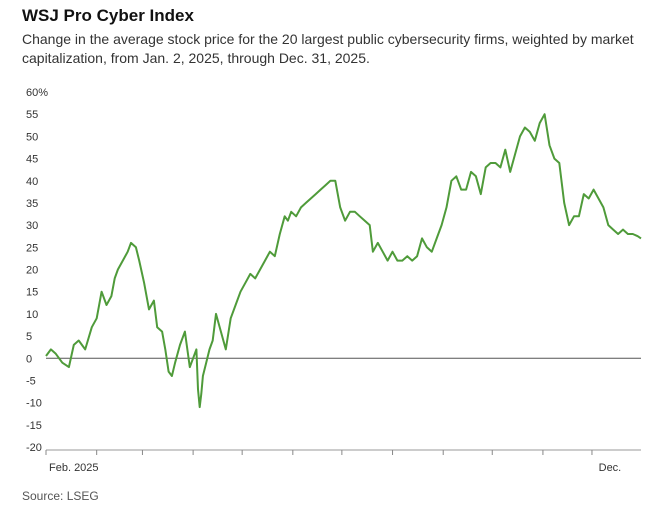  I want to click on y-tick-label: 0, so click(29, 359).